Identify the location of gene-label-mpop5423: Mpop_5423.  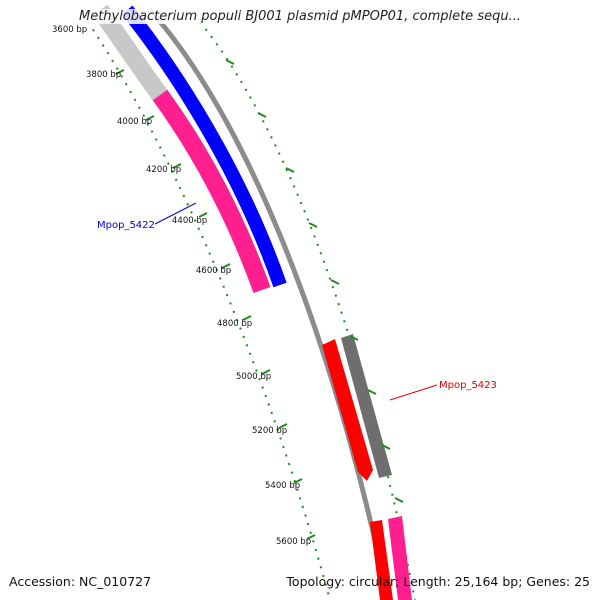
(468, 385).